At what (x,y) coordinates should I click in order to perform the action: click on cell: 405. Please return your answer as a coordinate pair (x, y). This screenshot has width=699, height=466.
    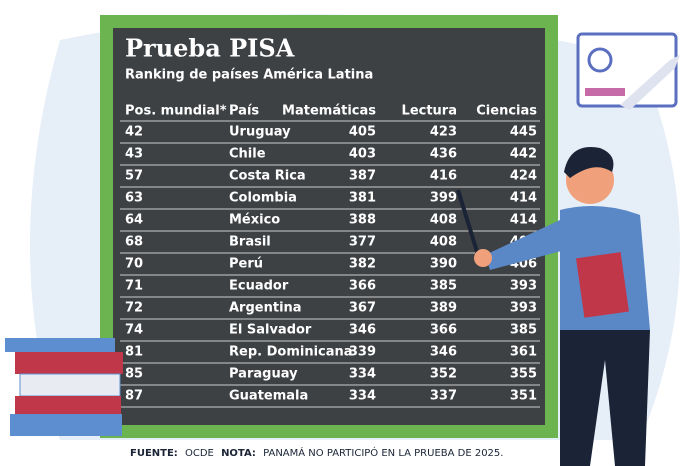
    Looking at the image, I should click on (362, 132).